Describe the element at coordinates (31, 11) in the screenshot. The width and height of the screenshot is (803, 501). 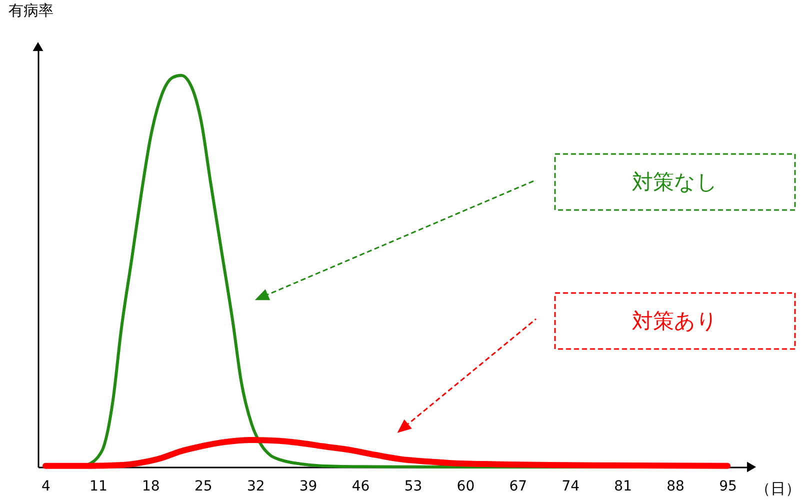
I see `y-axis-title: 有病率` at that location.